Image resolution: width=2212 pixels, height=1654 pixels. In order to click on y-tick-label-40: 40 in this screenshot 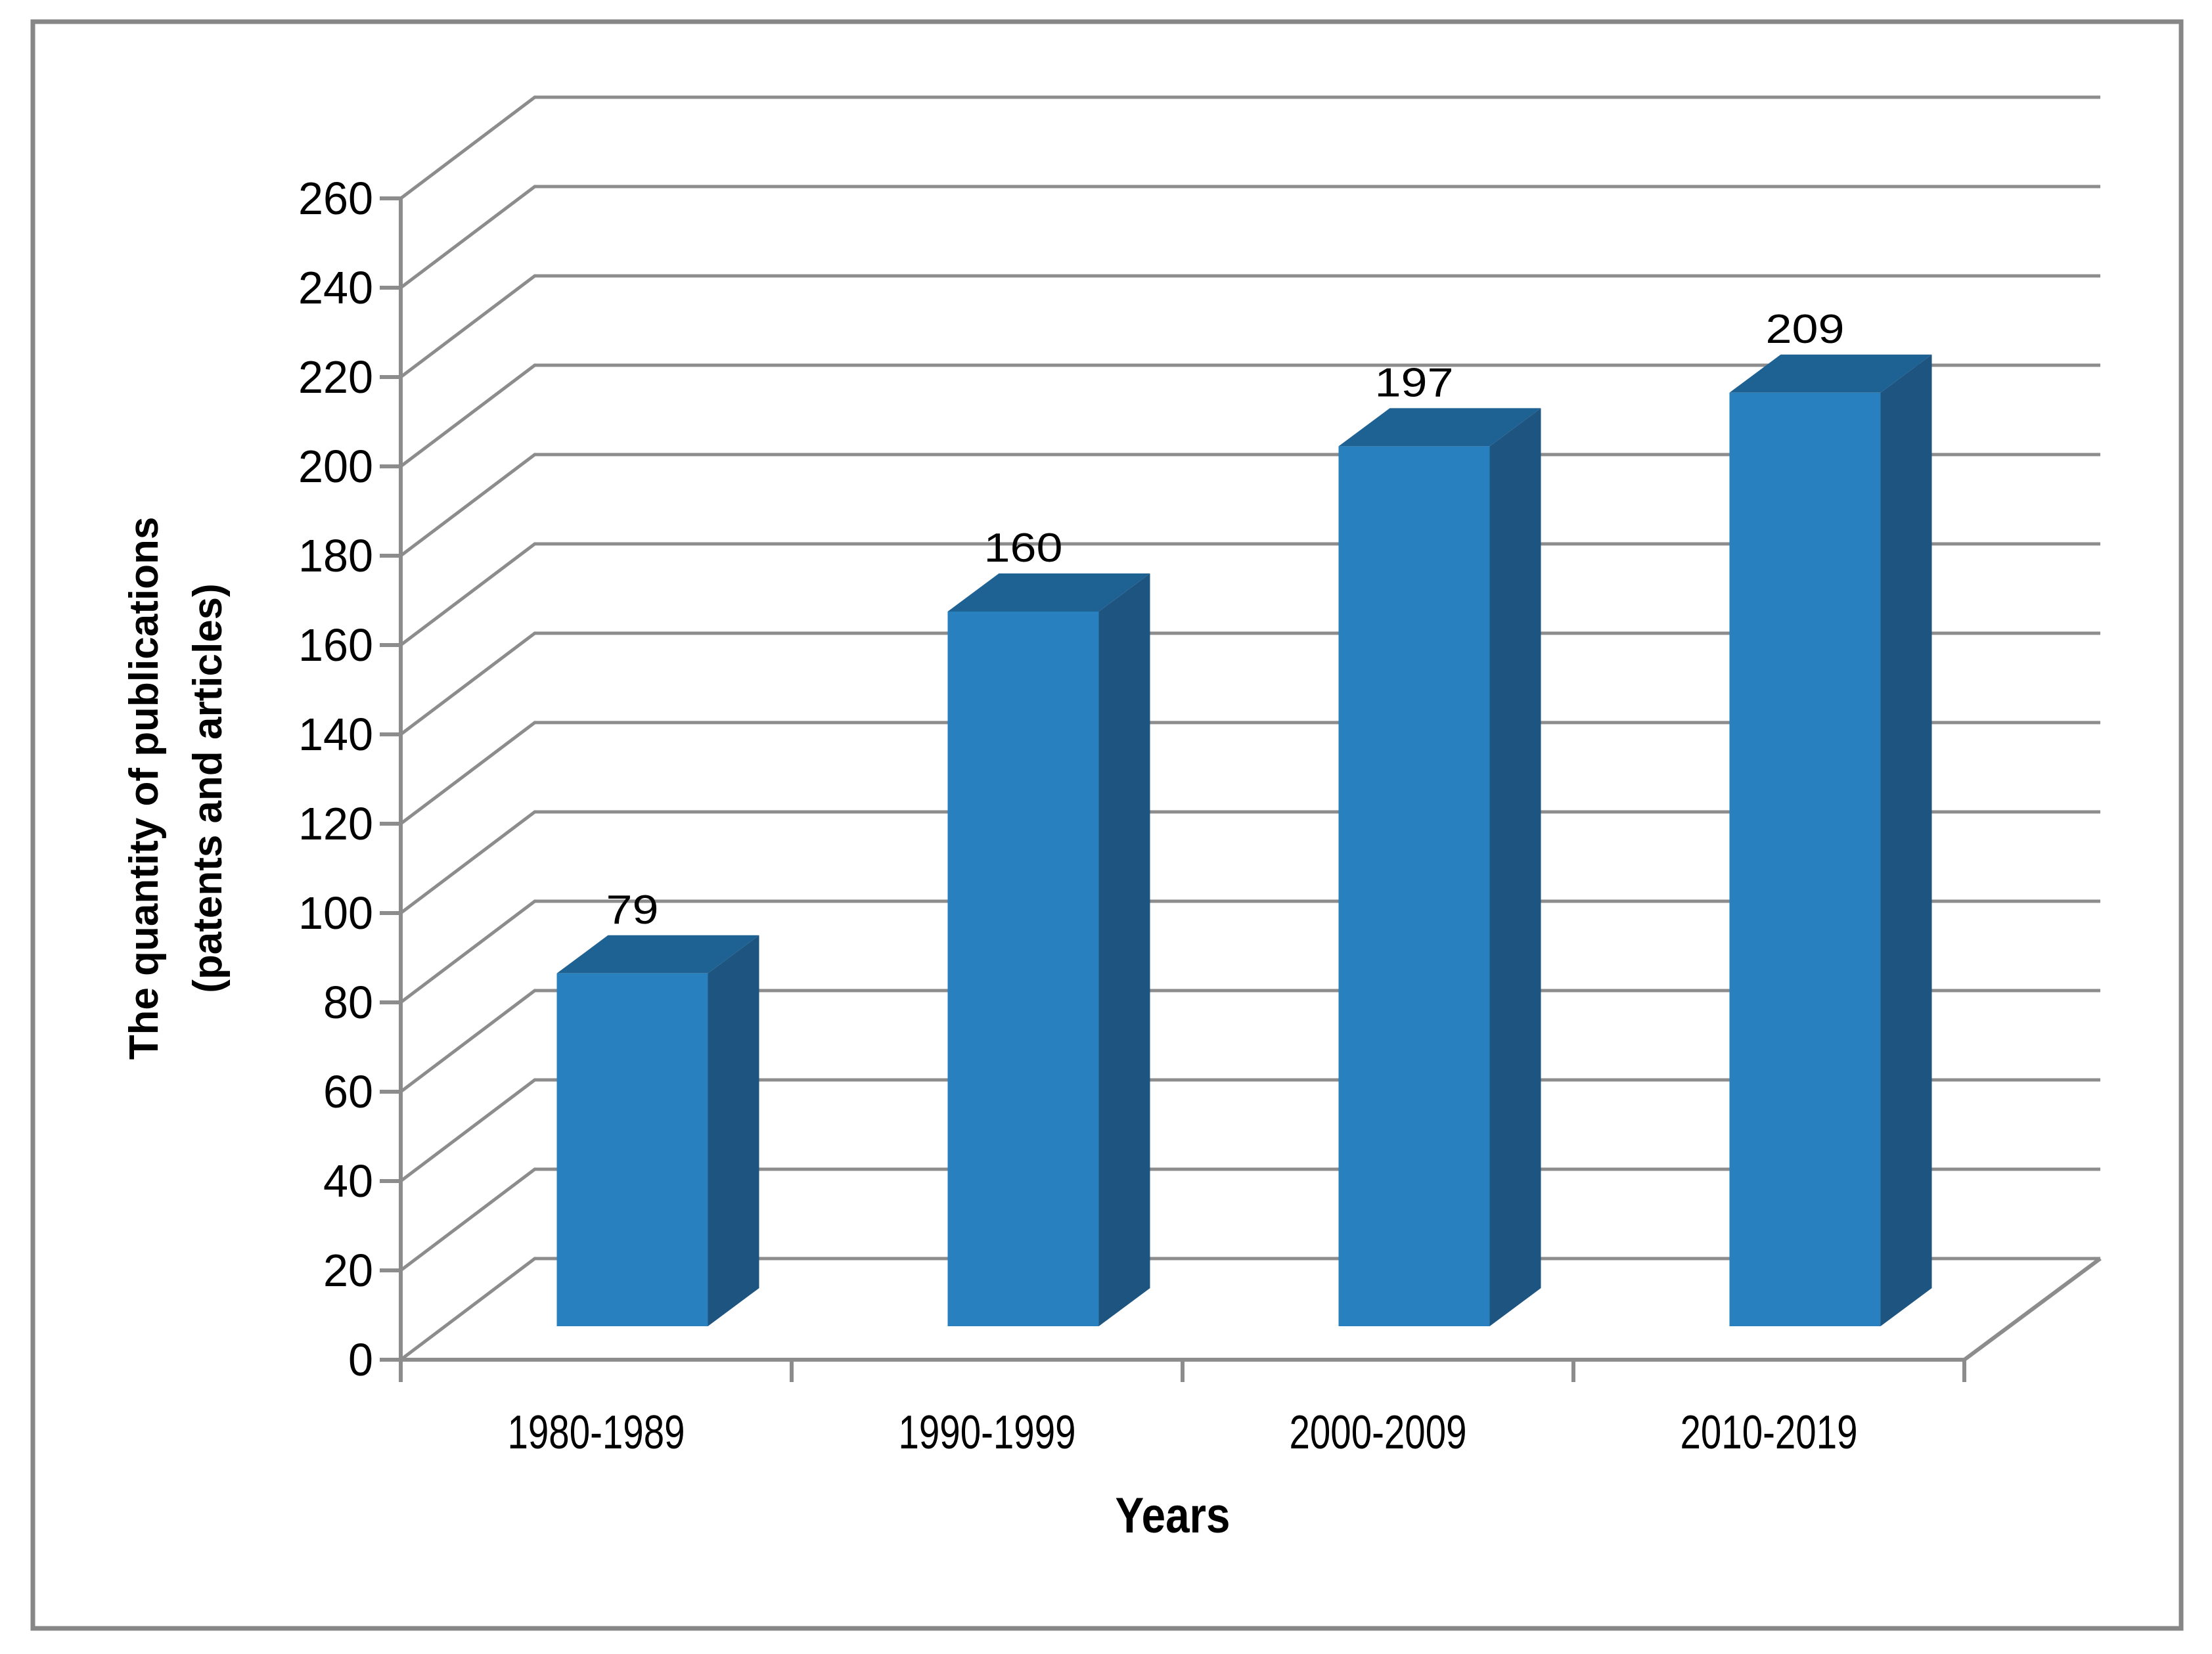, I will do `click(348, 1181)`.